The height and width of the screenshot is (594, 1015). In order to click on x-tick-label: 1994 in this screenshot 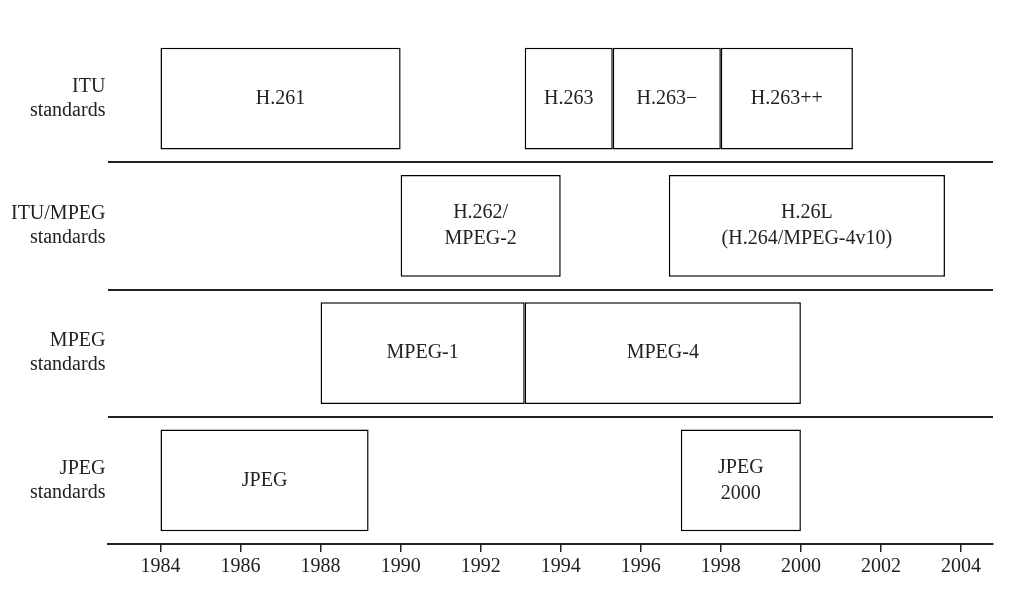, I will do `click(560, 565)`.